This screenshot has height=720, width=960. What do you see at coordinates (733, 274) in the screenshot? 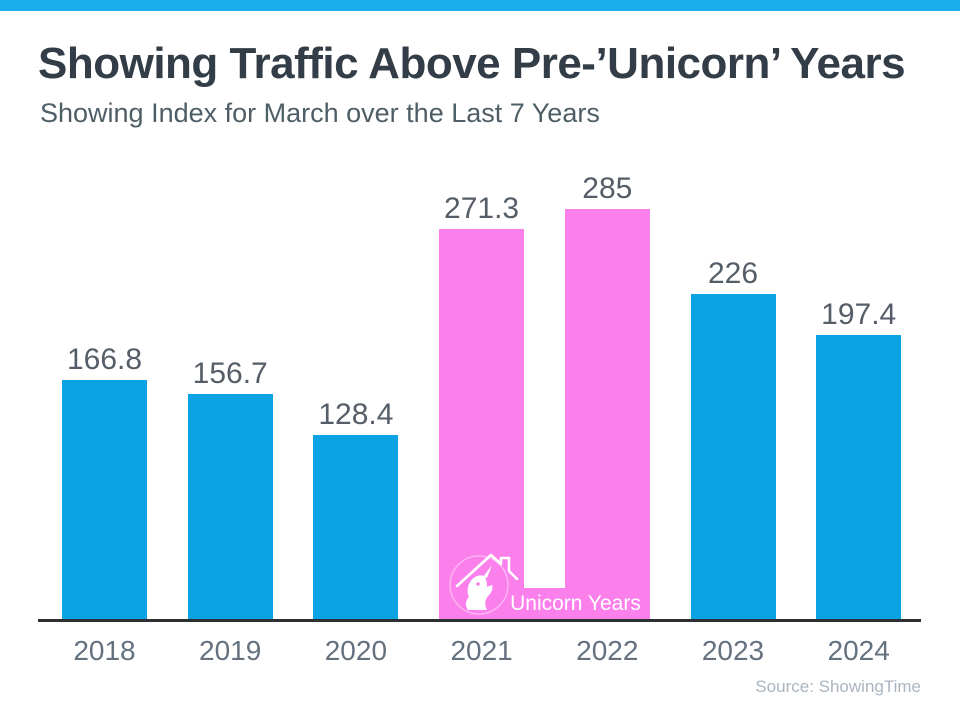
I see `value-label-2023: 226` at bounding box center [733, 274].